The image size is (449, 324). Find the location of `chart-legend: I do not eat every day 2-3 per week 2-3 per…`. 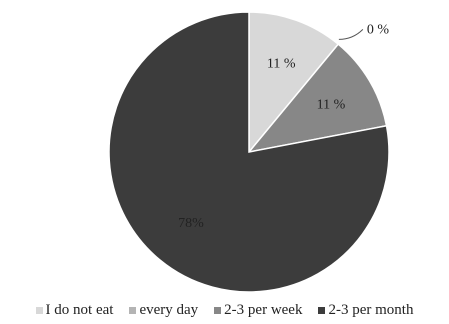

chart-legend: I do not eat every day 2-3 per week 2-3 per… is located at coordinates (224, 310).